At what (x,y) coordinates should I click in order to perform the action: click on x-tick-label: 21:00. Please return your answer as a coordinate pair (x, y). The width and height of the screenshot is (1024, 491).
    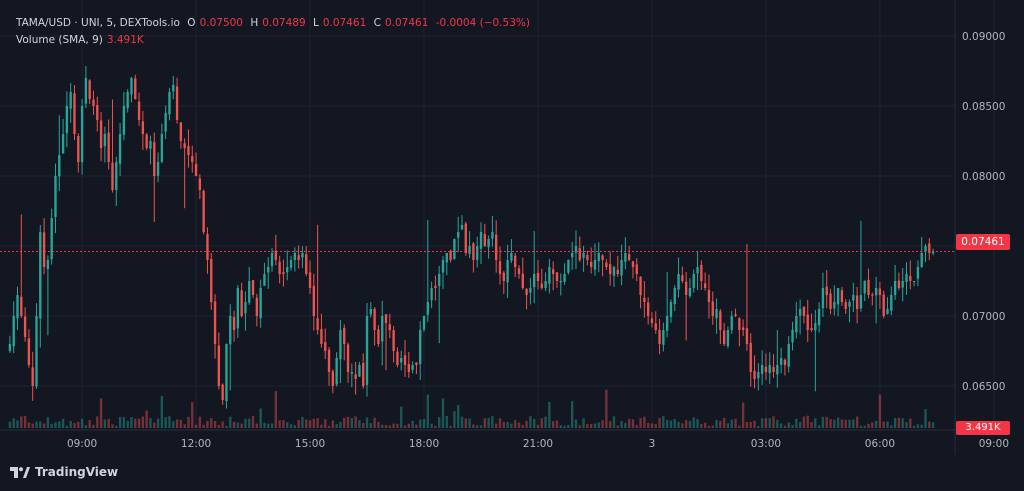
    Looking at the image, I should click on (538, 444).